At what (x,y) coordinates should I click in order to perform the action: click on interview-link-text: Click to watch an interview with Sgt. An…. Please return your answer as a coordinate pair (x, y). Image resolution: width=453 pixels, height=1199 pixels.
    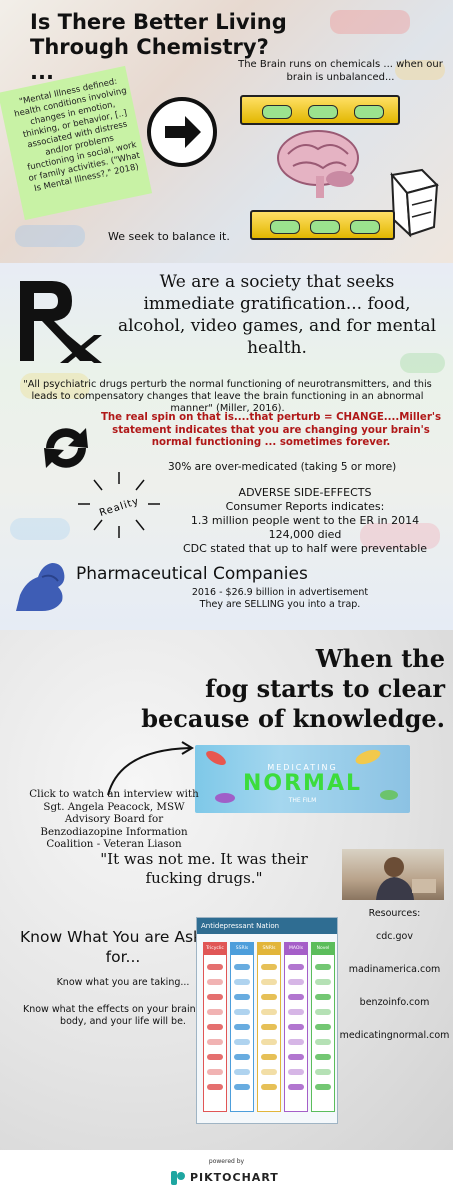
    Looking at the image, I should click on (114, 819).